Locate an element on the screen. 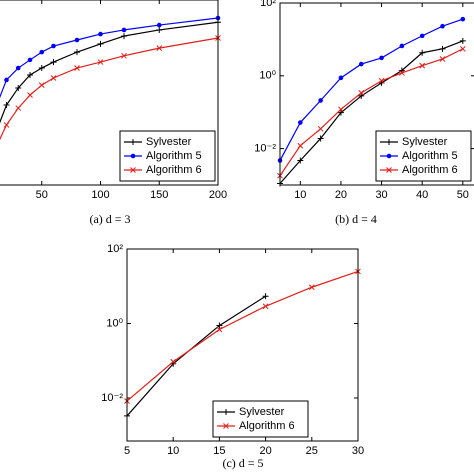 The width and height of the screenshot is (474, 474). x-tick-label: 100 is located at coordinates (100, 195).